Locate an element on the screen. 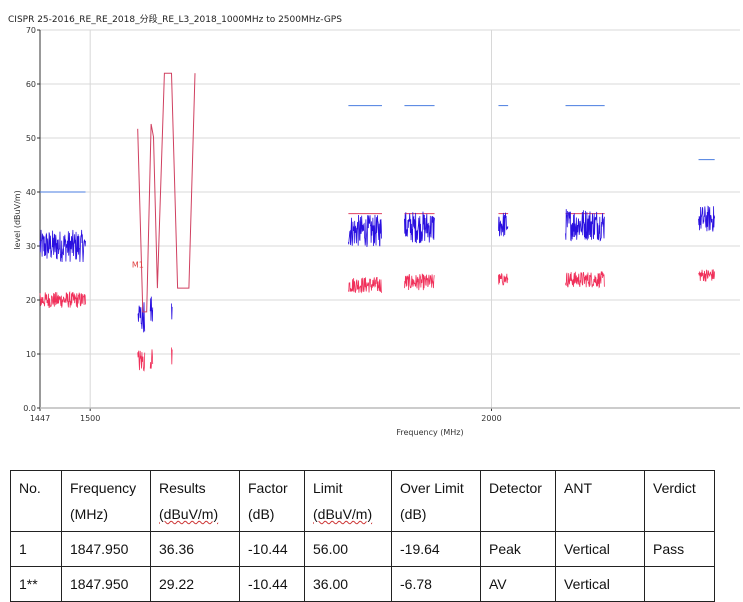 Image resolution: width=743 pixels, height=602 pixels. header-label: Detector is located at coordinates (515, 488).